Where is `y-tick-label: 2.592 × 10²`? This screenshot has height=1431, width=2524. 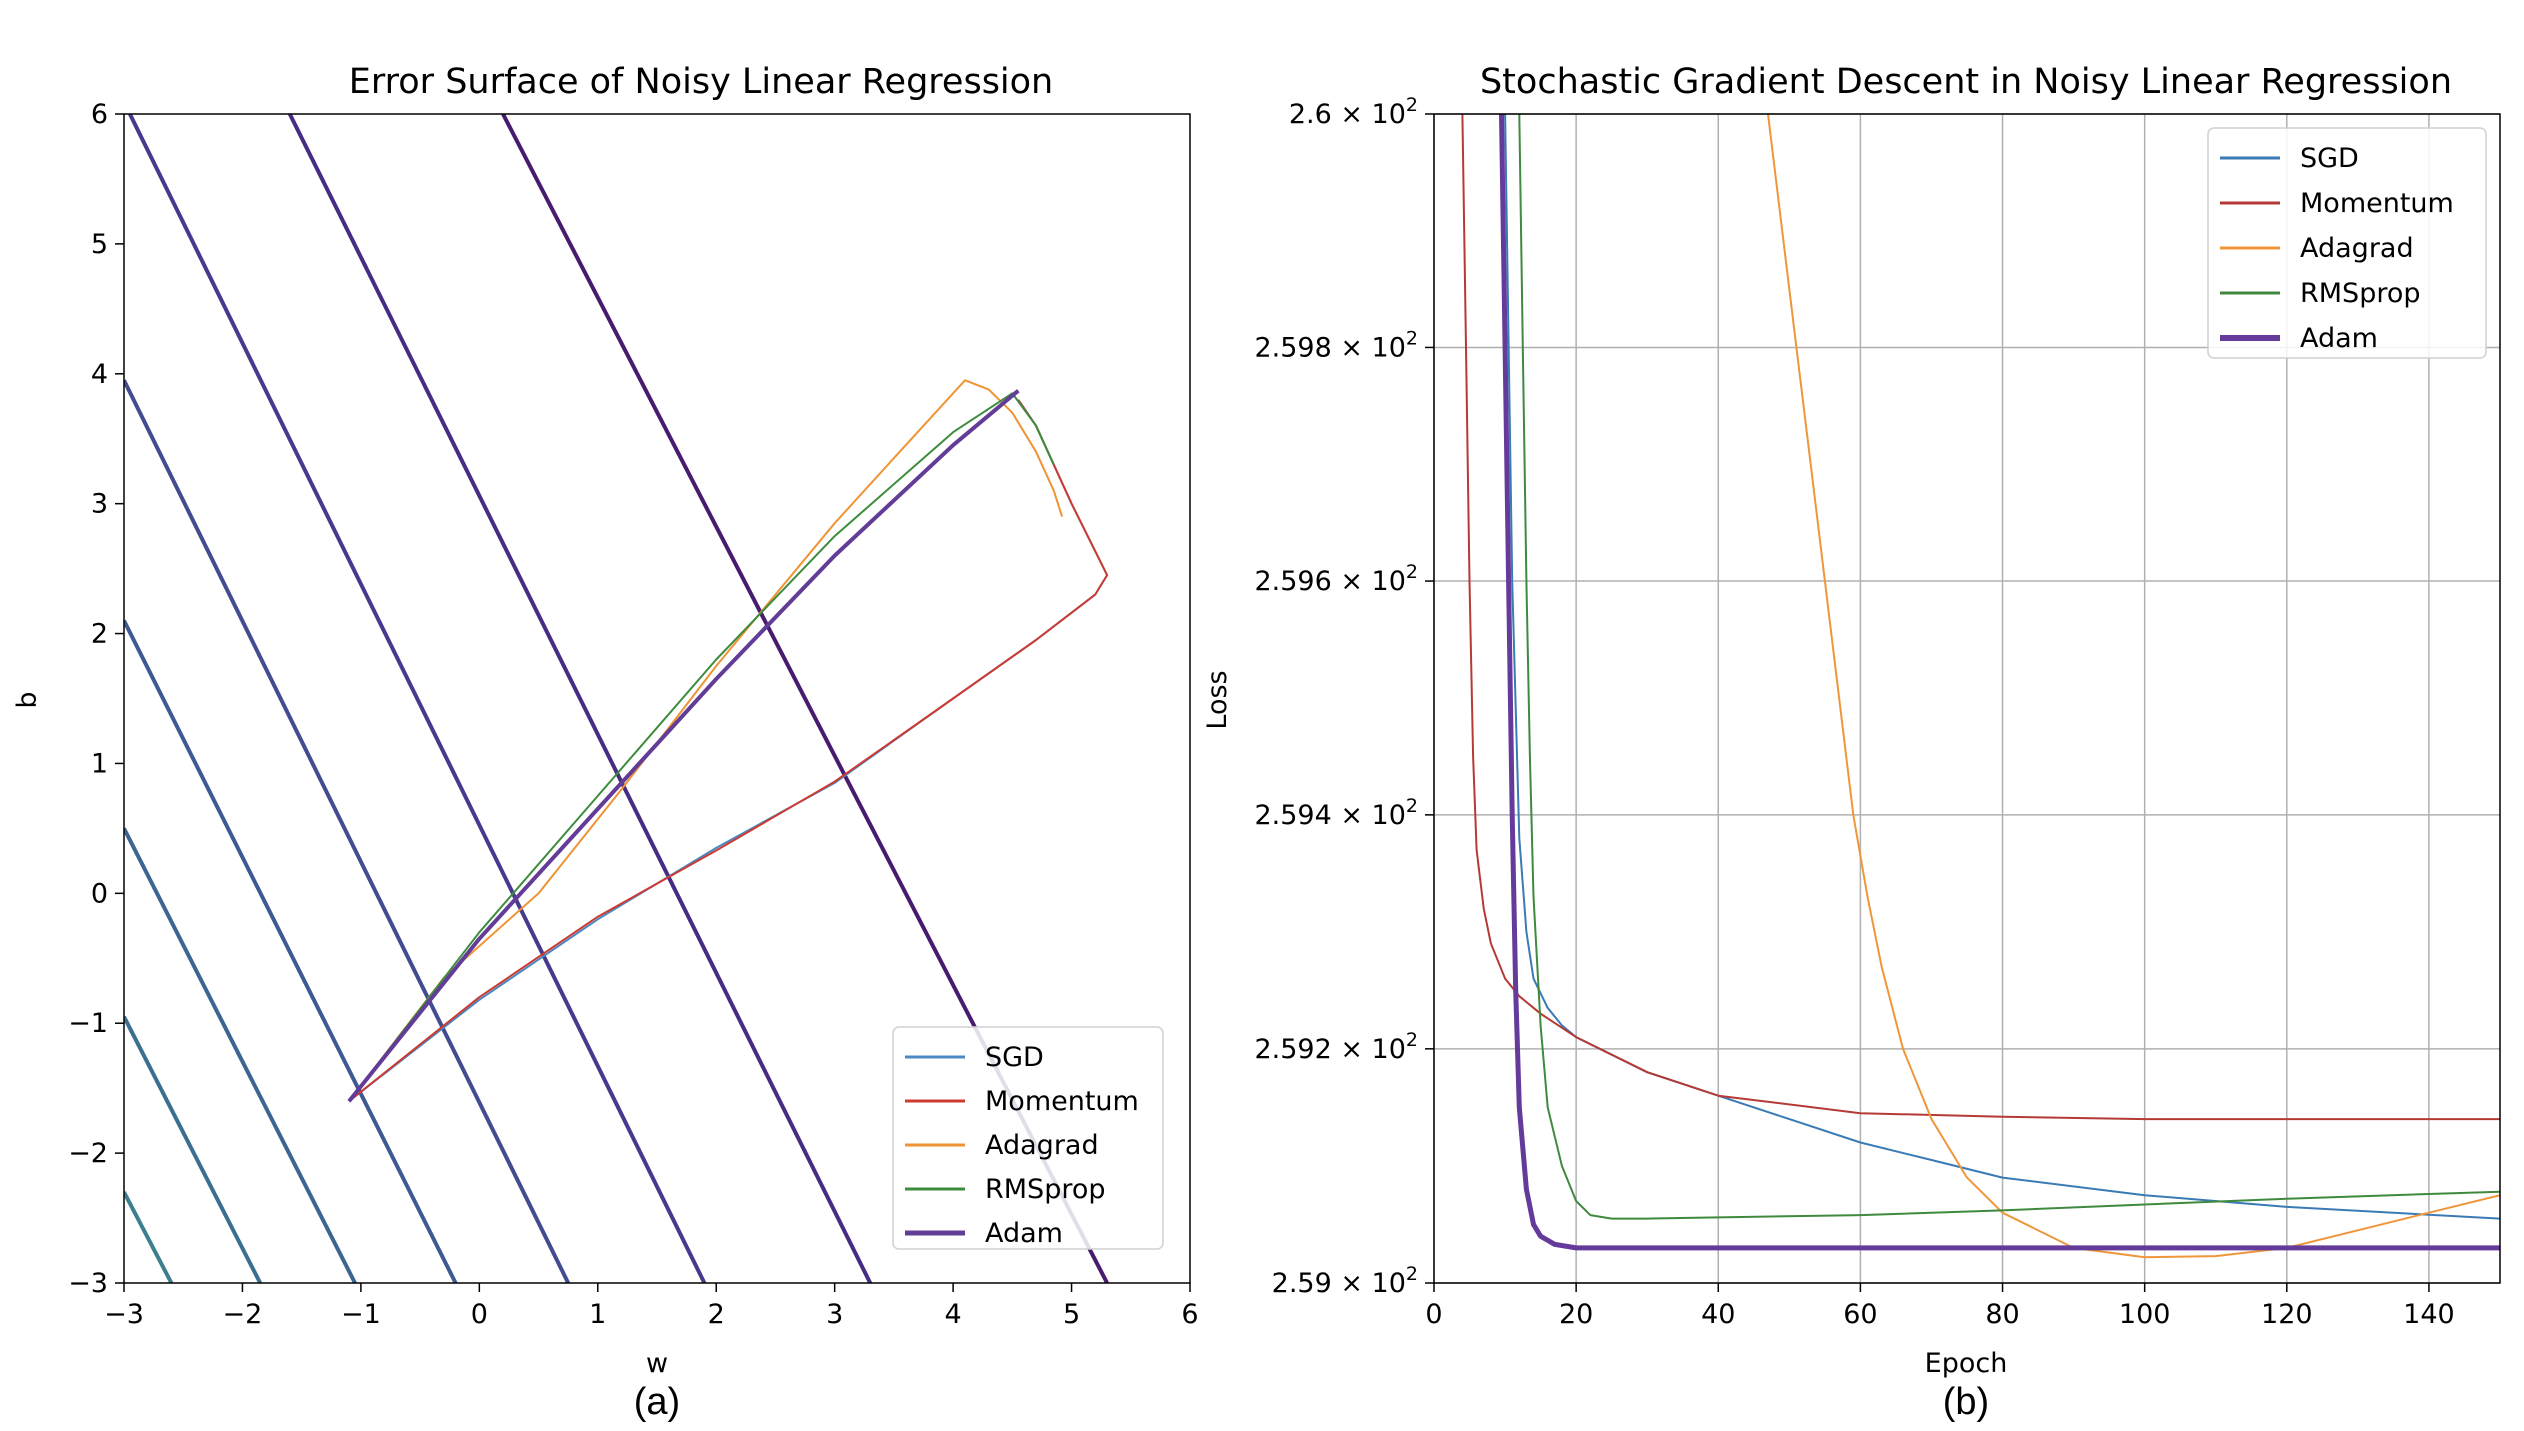 y-tick-label: 2.592 × 10² is located at coordinates (1336, 1047).